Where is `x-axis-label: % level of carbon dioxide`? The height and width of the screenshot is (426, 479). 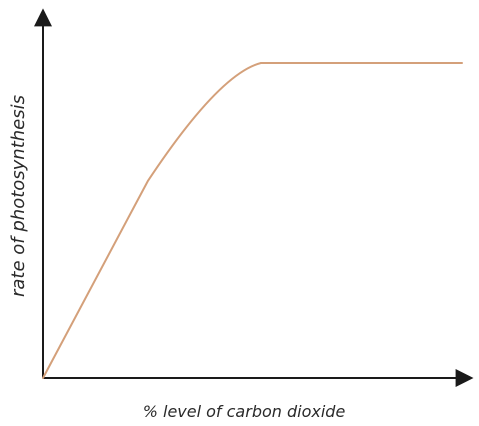
x-axis-label: % level of carbon dioxide is located at coordinates (244, 411).